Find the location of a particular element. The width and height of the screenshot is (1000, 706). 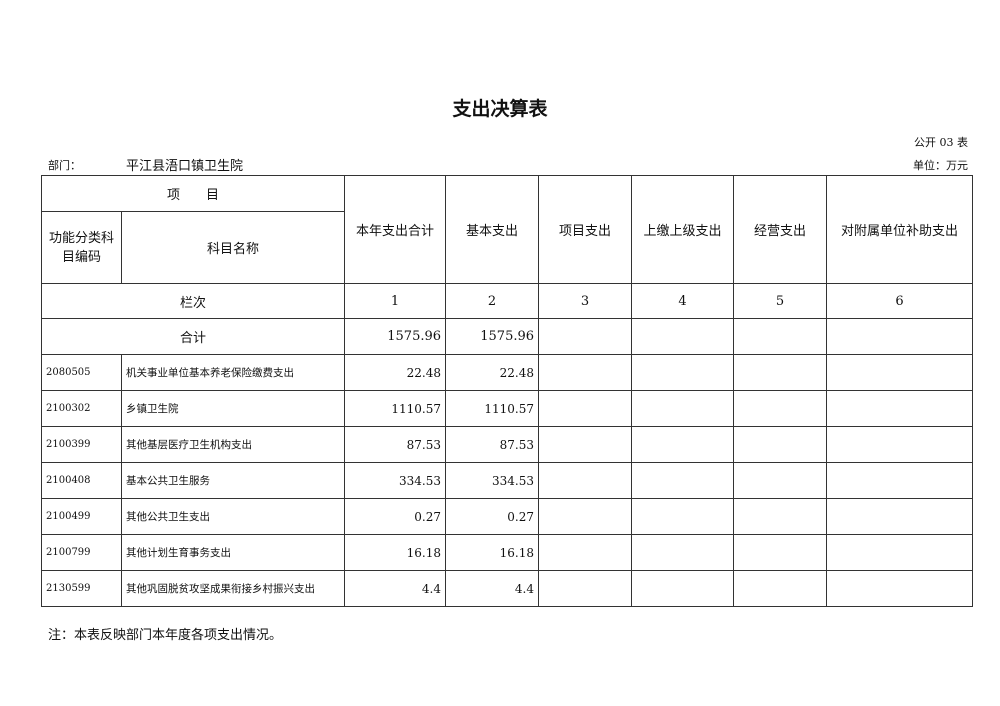

subject-code: 2130599 is located at coordinates (81, 588).